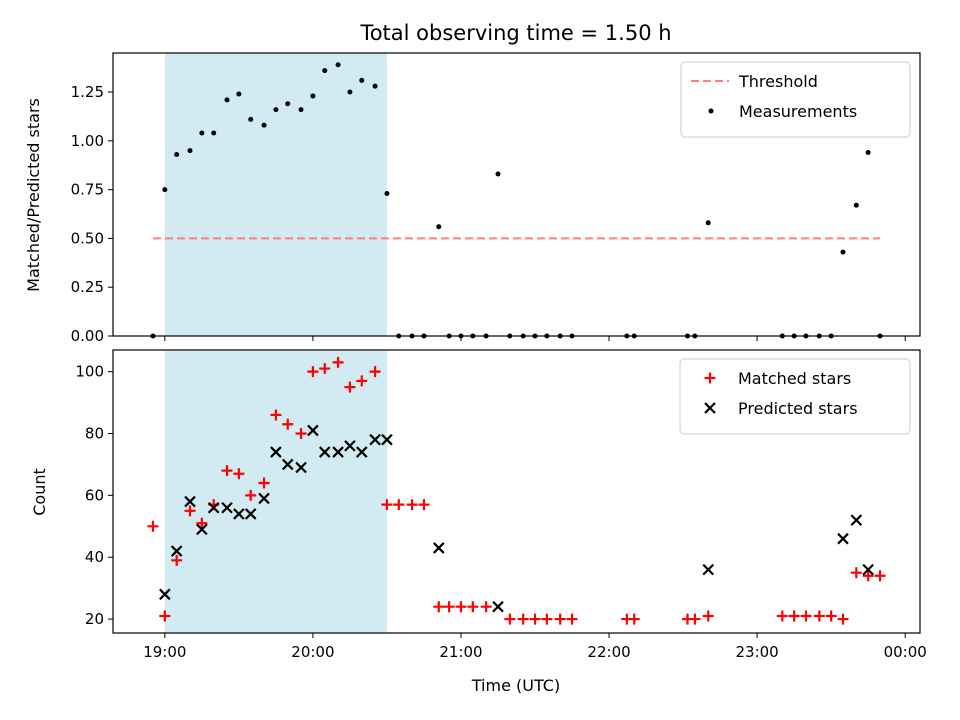 This screenshot has width=960, height=720. I want to click on bottom-x-tick-label: 19:00, so click(164, 652).